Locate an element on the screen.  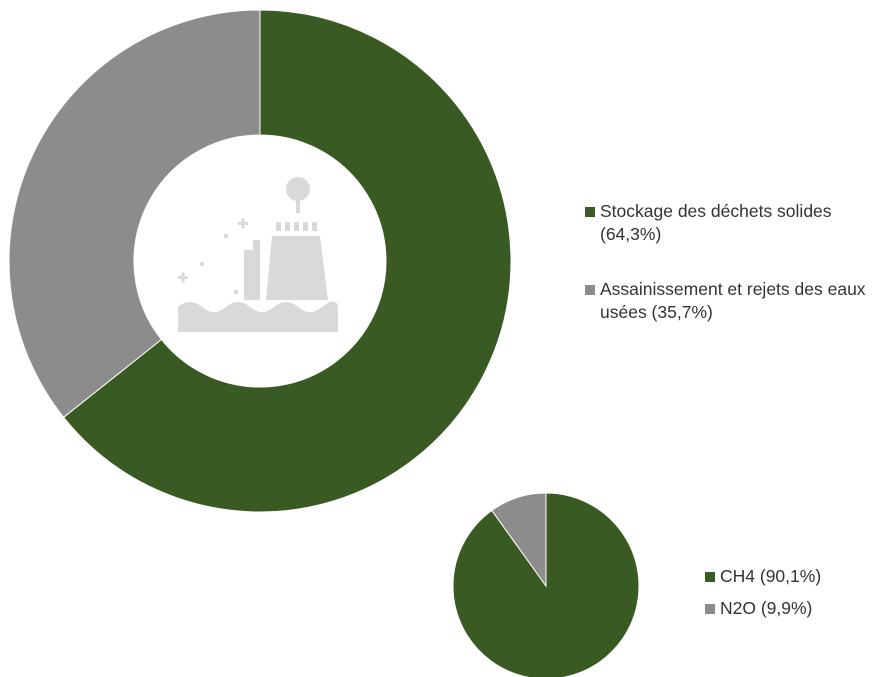
legend-label-stockage: Stockage des déchets solides (64,3%) is located at coordinates (716, 222).